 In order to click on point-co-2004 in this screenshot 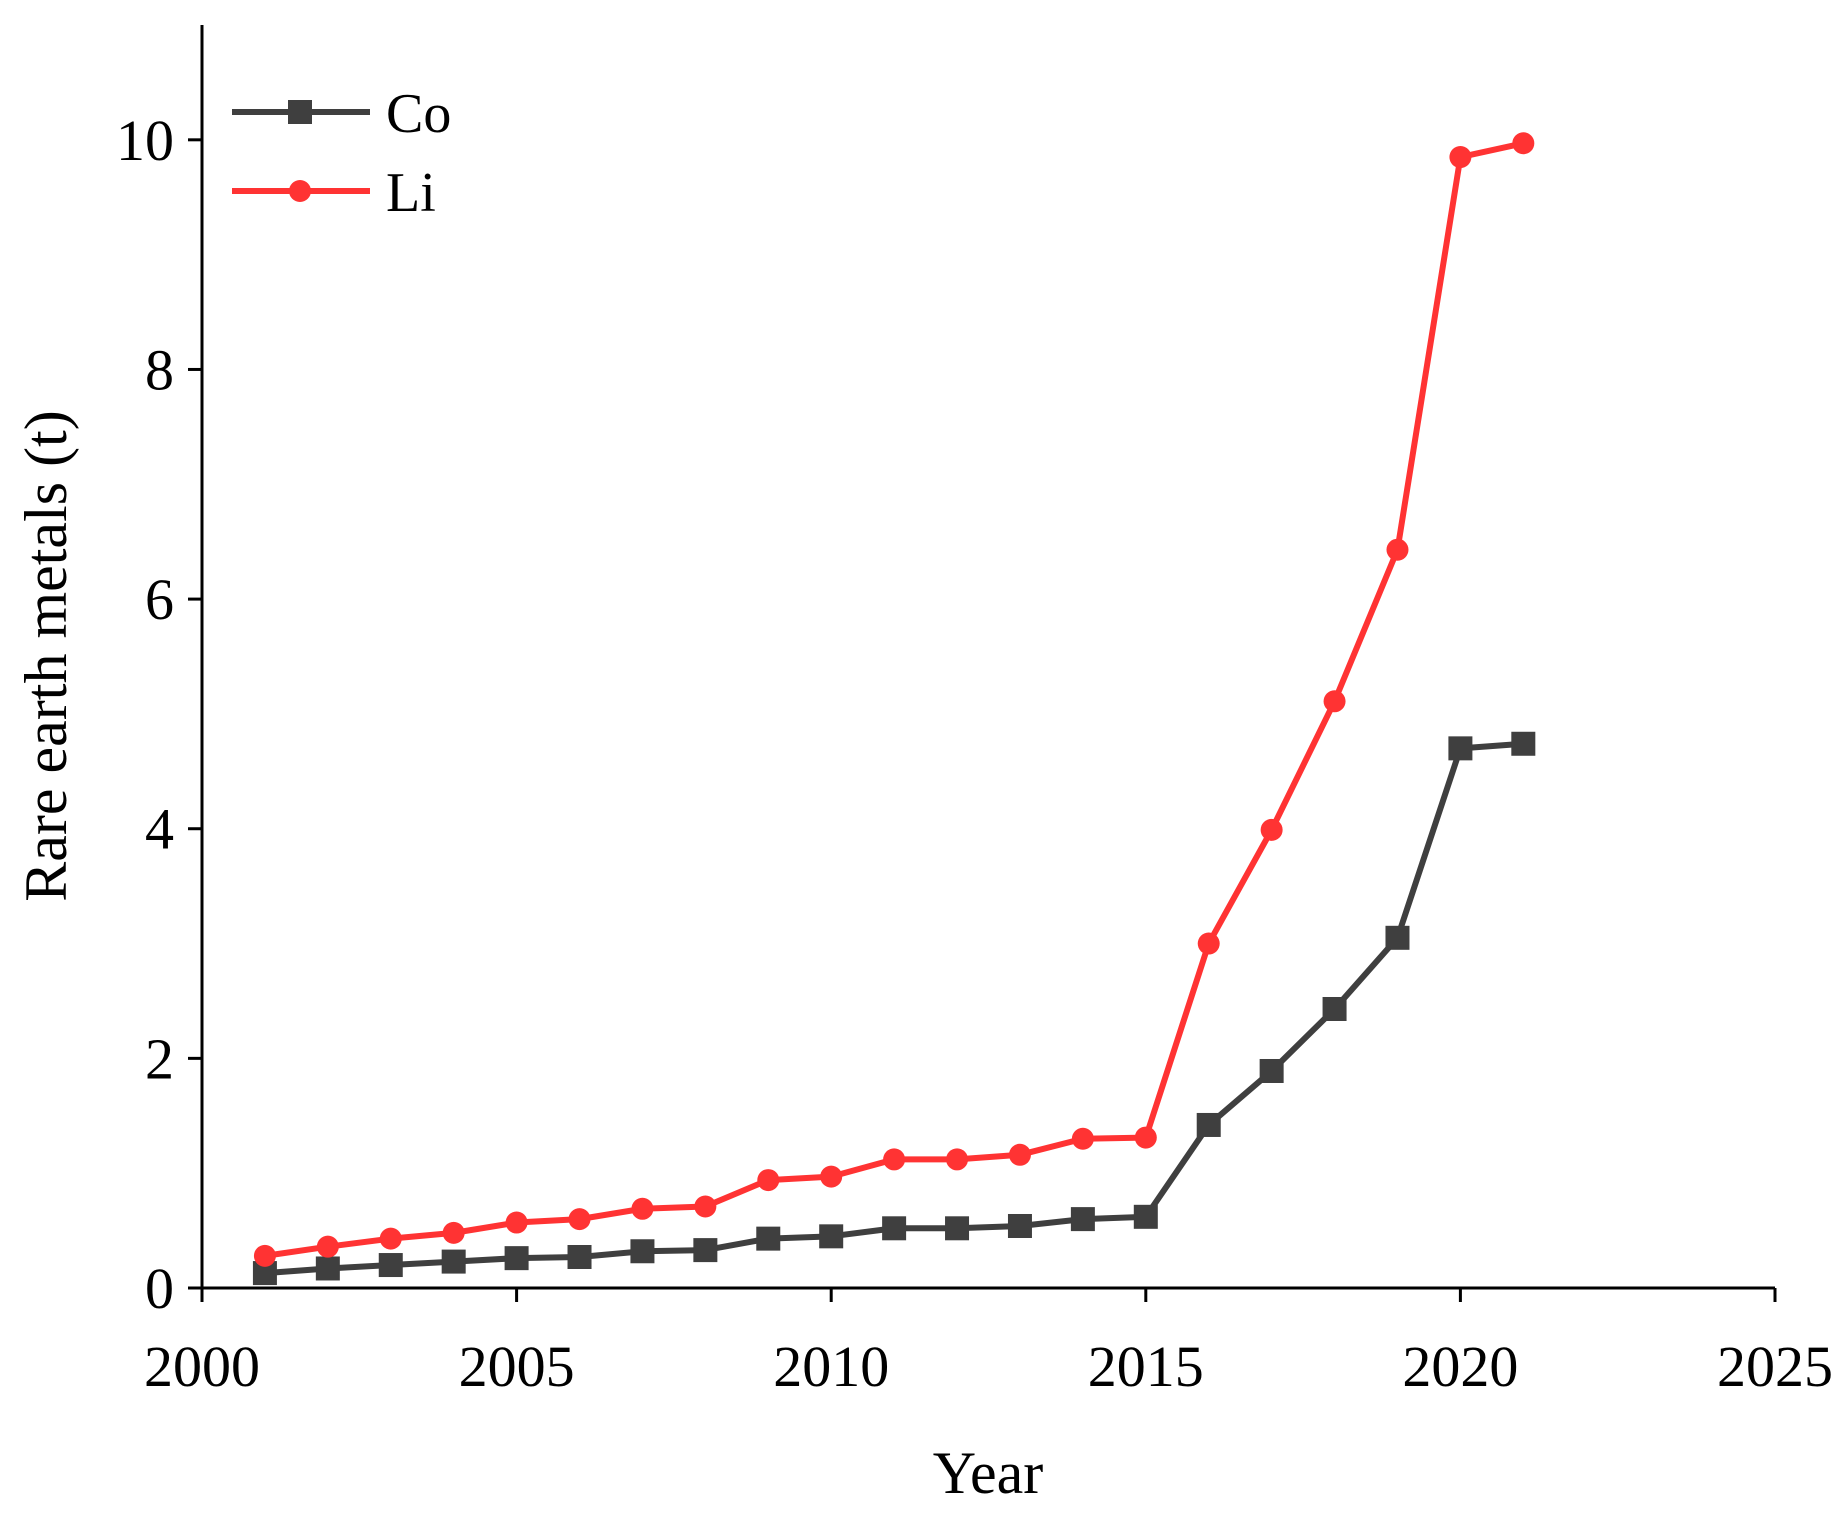, I will do `click(453, 1261)`.